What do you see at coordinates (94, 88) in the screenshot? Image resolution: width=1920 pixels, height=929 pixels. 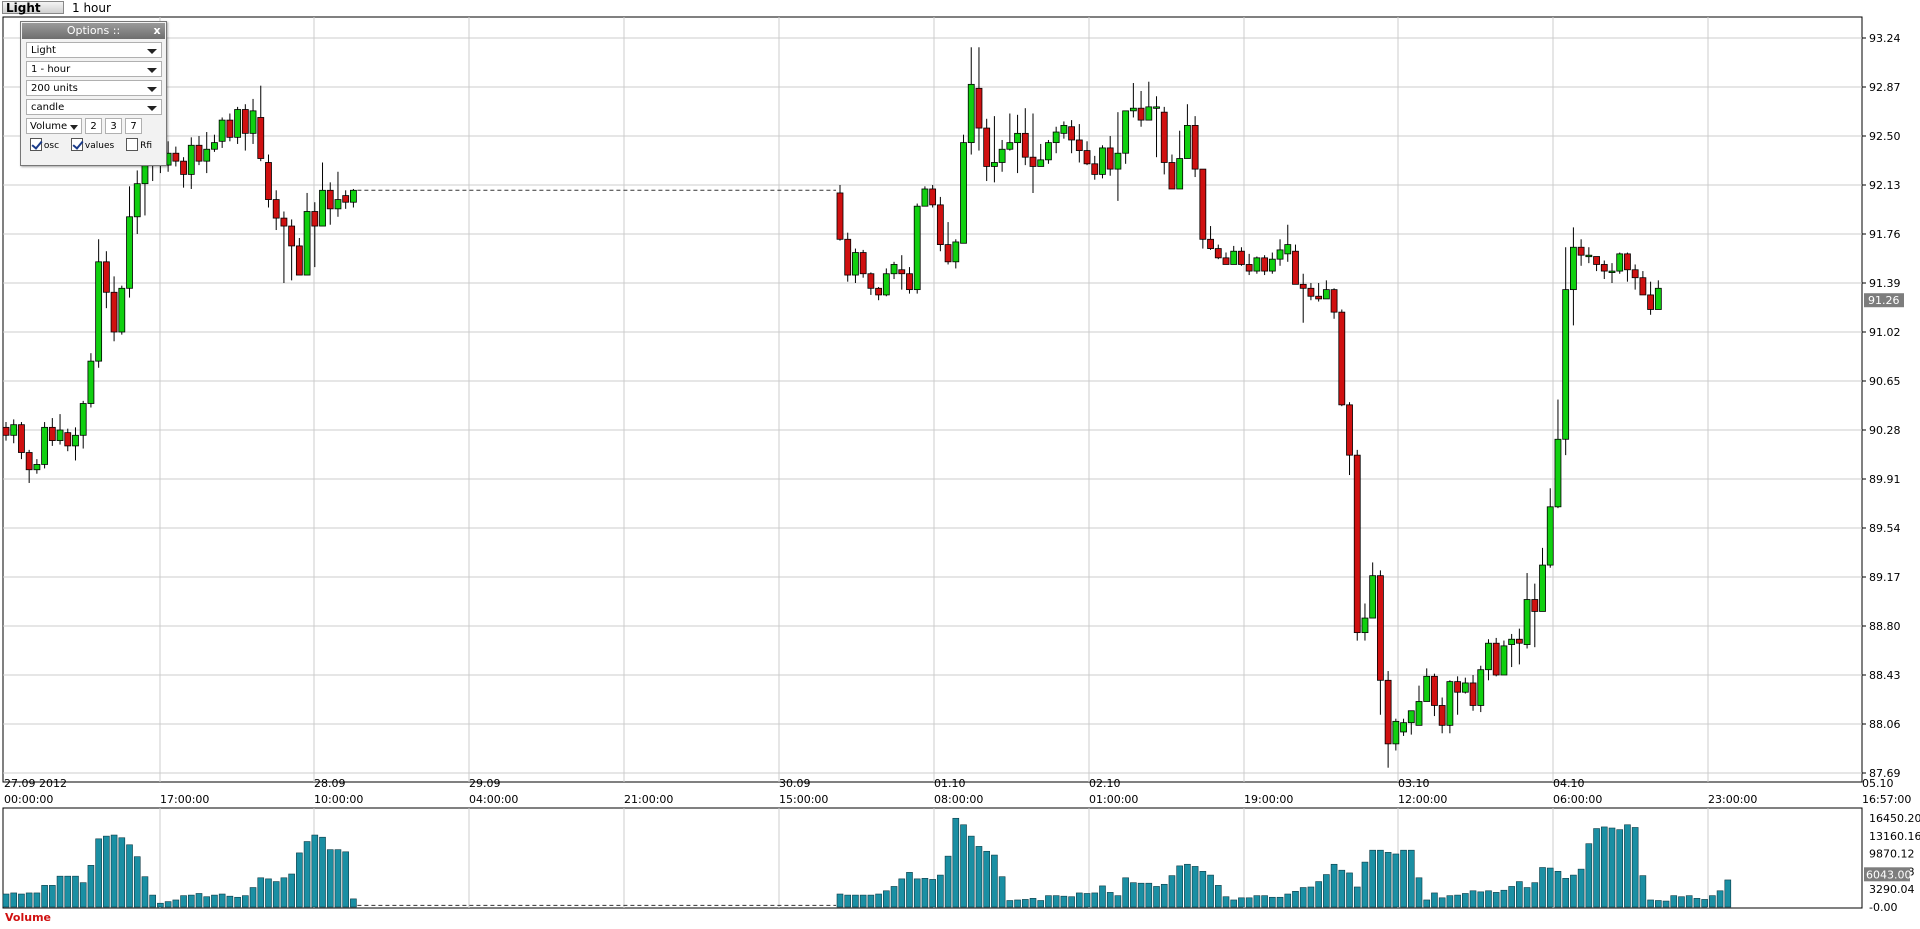 I see `units-select: 200 units` at bounding box center [94, 88].